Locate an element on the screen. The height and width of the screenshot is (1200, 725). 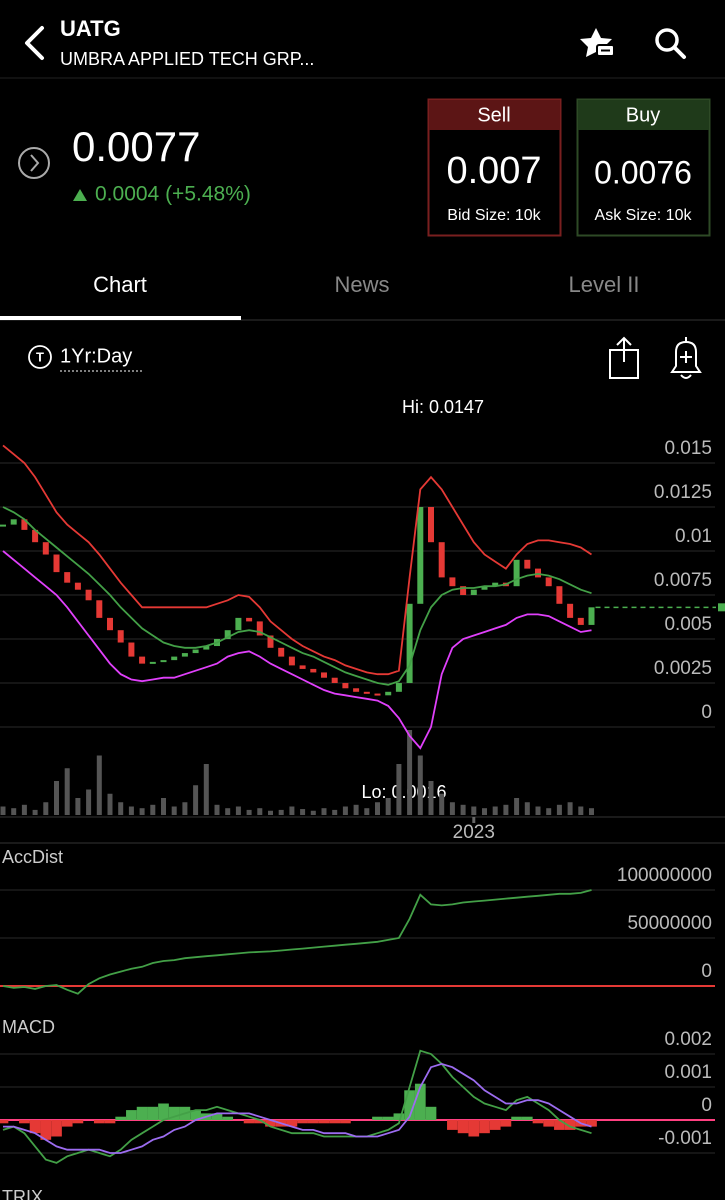
alert-button is located at coordinates (686, 358).